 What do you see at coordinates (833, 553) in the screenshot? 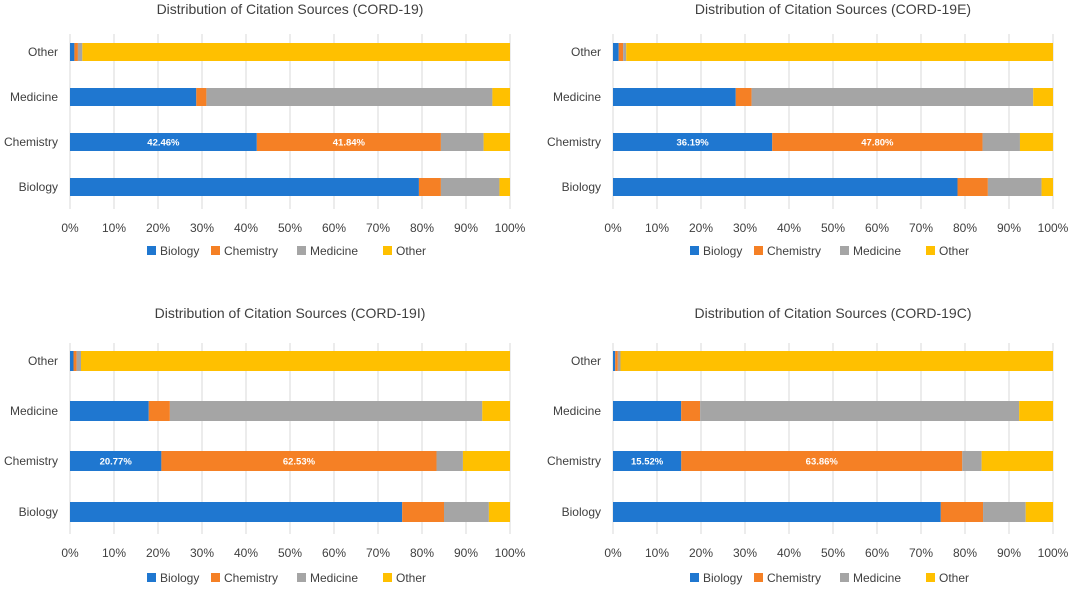
I see `x-tick-label: 50%` at bounding box center [833, 553].